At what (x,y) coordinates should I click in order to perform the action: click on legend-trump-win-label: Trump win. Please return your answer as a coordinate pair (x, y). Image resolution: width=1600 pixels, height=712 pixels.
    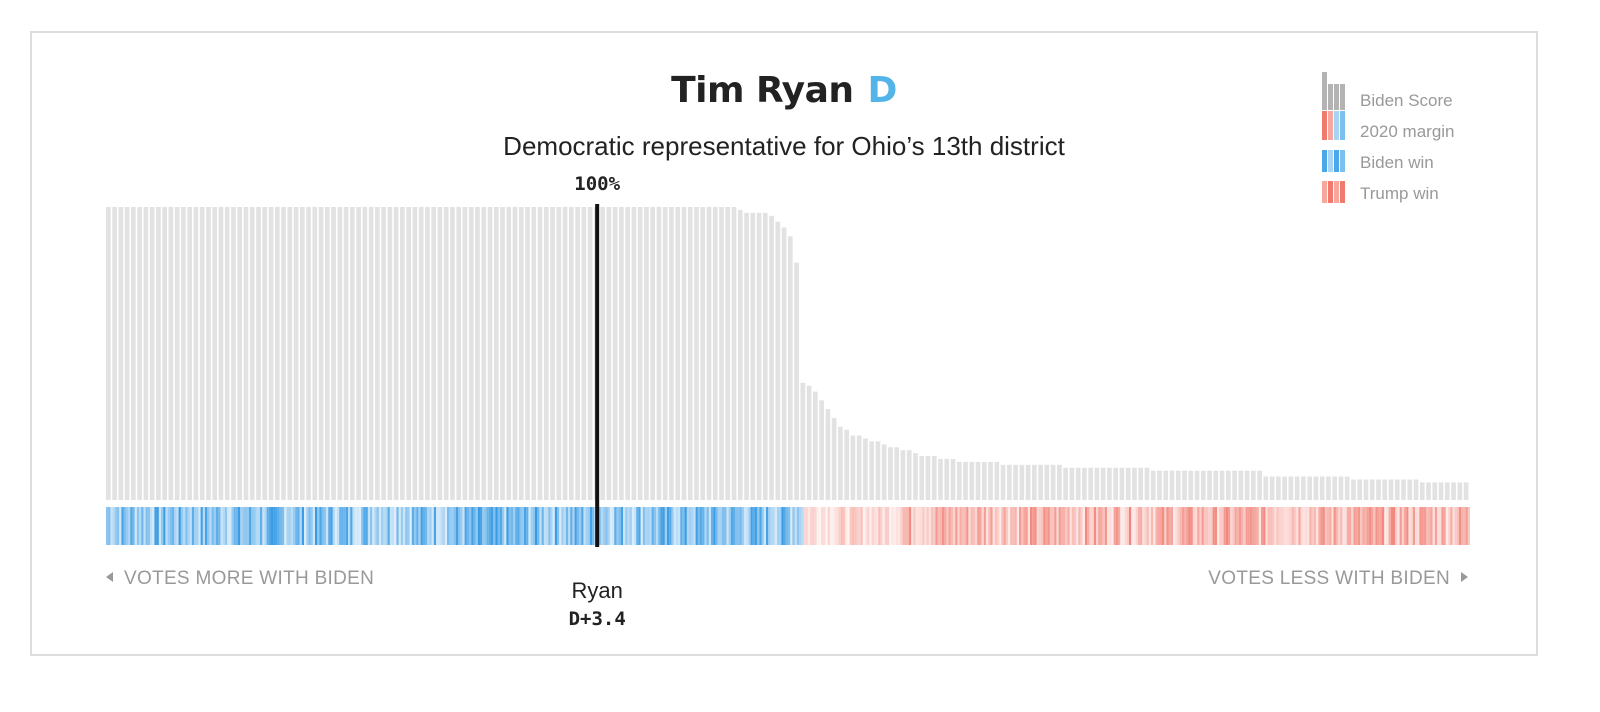
    Looking at the image, I should click on (1399, 193).